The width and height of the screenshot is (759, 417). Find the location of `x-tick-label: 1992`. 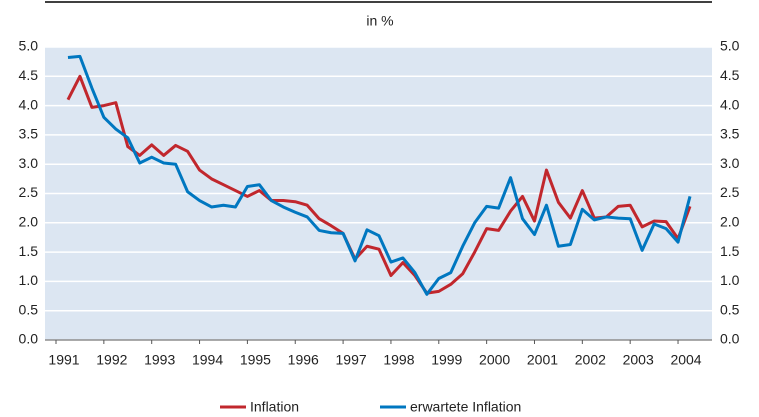

x-tick-label: 1992 is located at coordinates (111, 360).